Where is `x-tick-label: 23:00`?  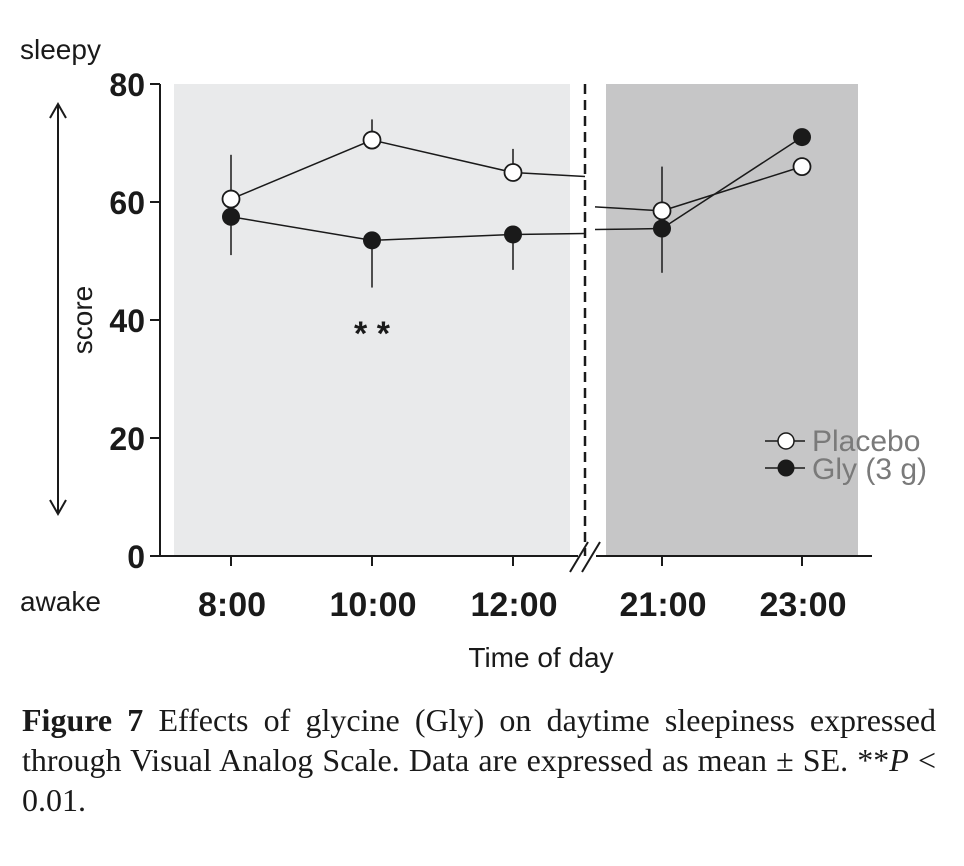
x-tick-label: 23:00 is located at coordinates (803, 605).